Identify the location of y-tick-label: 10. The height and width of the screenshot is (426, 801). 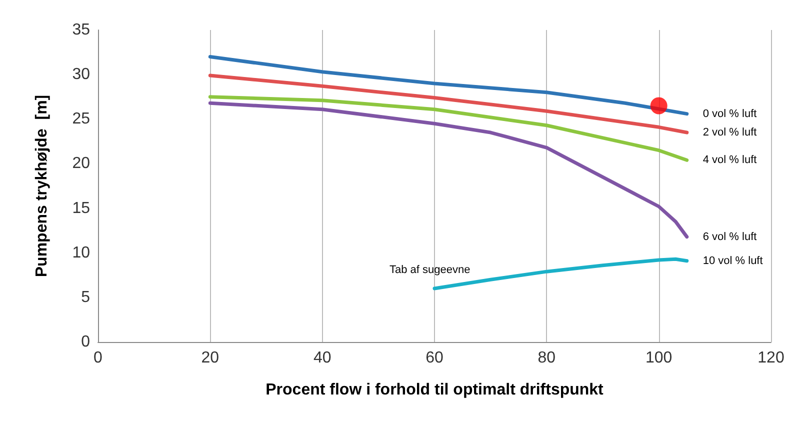
(81, 253).